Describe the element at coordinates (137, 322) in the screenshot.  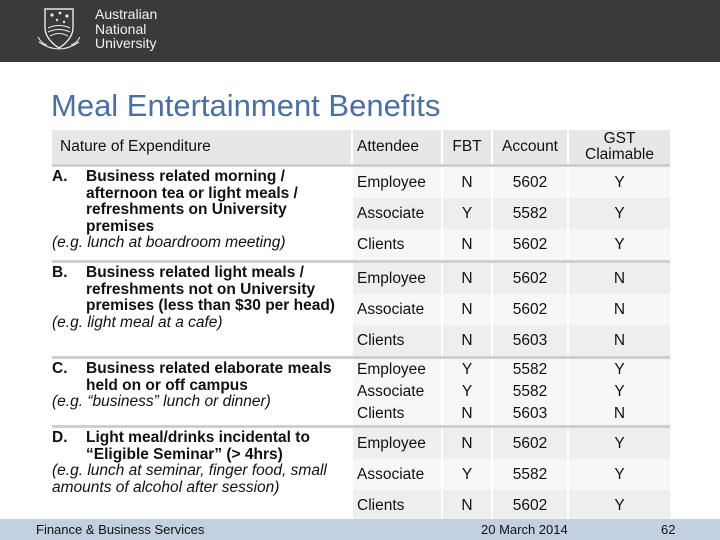
I see `item-example: (e.g. light meal at a cafe)` at that location.